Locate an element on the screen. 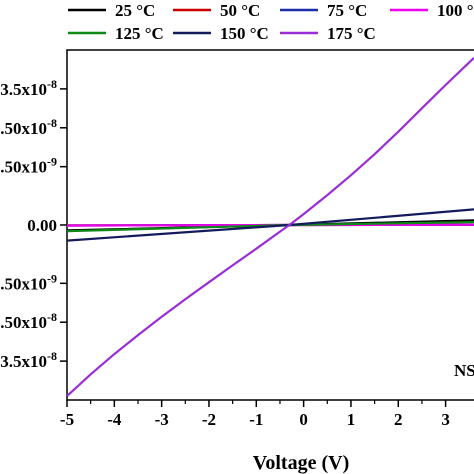 The height and width of the screenshot is (474, 474). x-tick-label: 3 is located at coordinates (445, 419).